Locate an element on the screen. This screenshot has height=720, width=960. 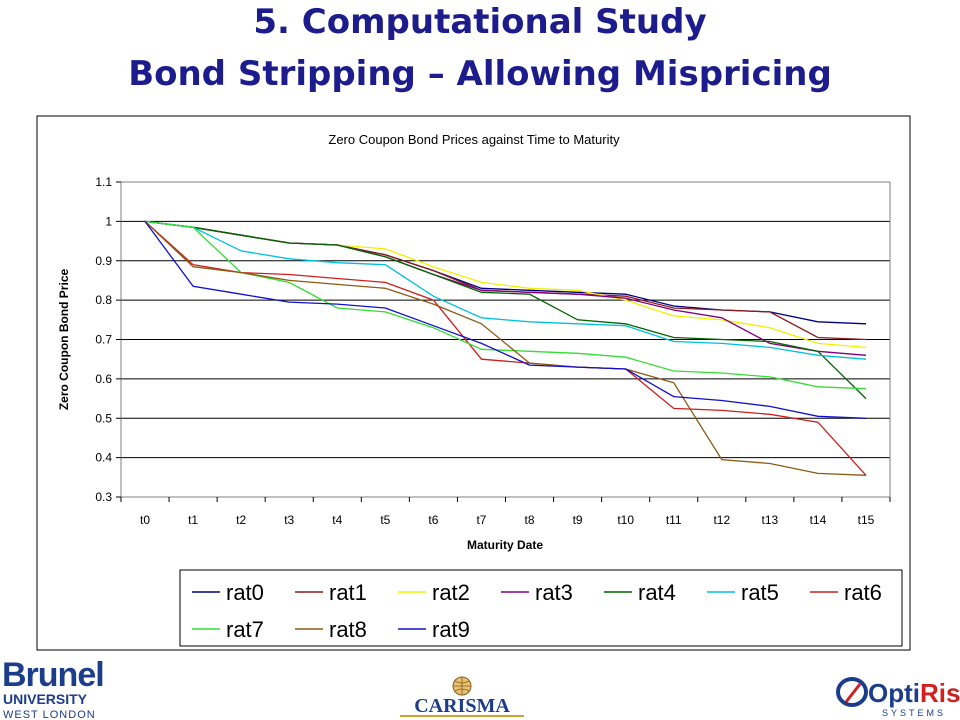
optirisk-logo-systems: SYSTEMS is located at coordinates (914, 713).